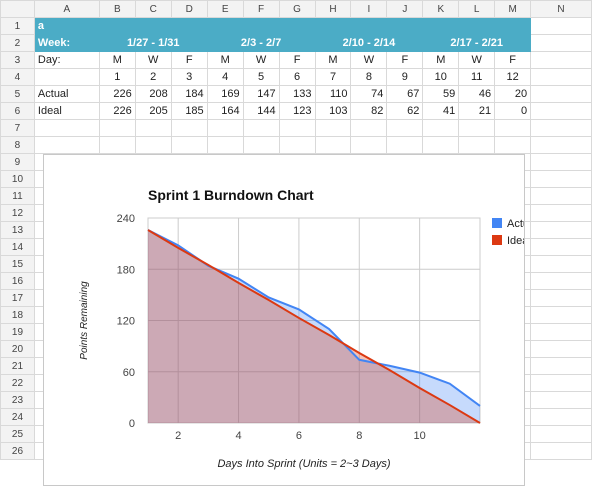  Describe the element at coordinates (153, 111) in the screenshot. I see `cell: 205` at that location.